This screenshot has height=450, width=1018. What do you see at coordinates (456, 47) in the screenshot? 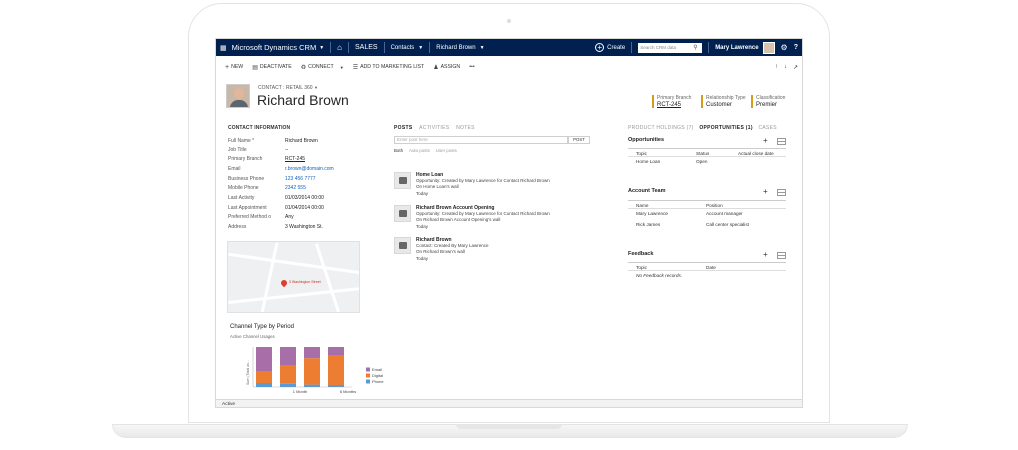
I see `nav-record: Richard Brown` at bounding box center [456, 47].